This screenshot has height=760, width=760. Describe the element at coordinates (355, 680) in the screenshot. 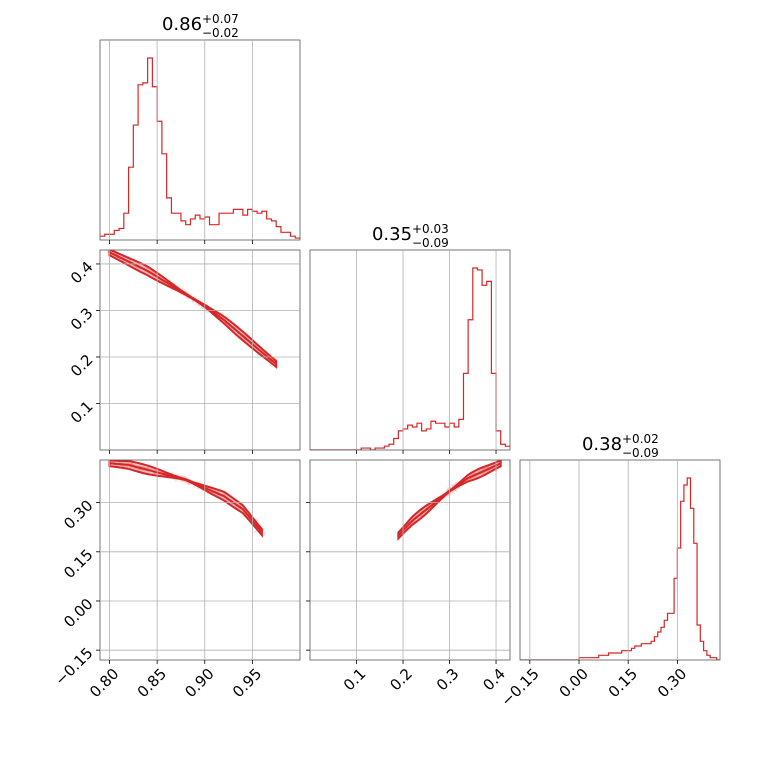

I see `x-tick-label: 0.1` at that location.